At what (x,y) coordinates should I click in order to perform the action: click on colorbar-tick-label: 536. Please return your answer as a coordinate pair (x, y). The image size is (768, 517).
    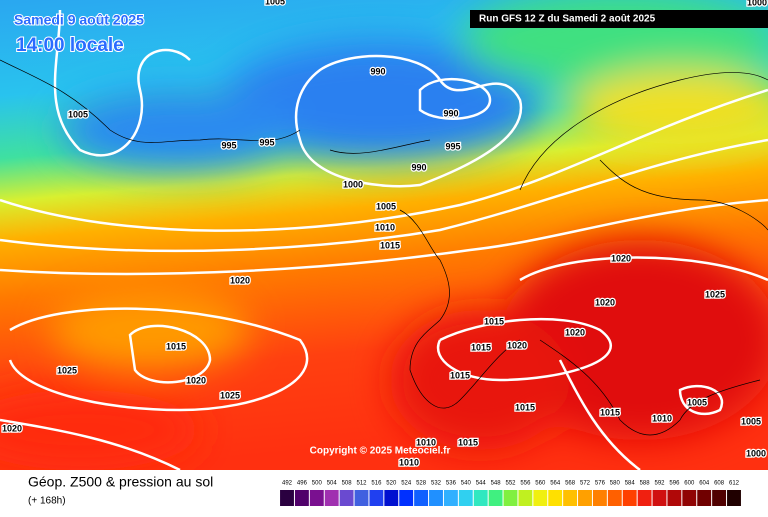
    Looking at the image, I should click on (451, 484).